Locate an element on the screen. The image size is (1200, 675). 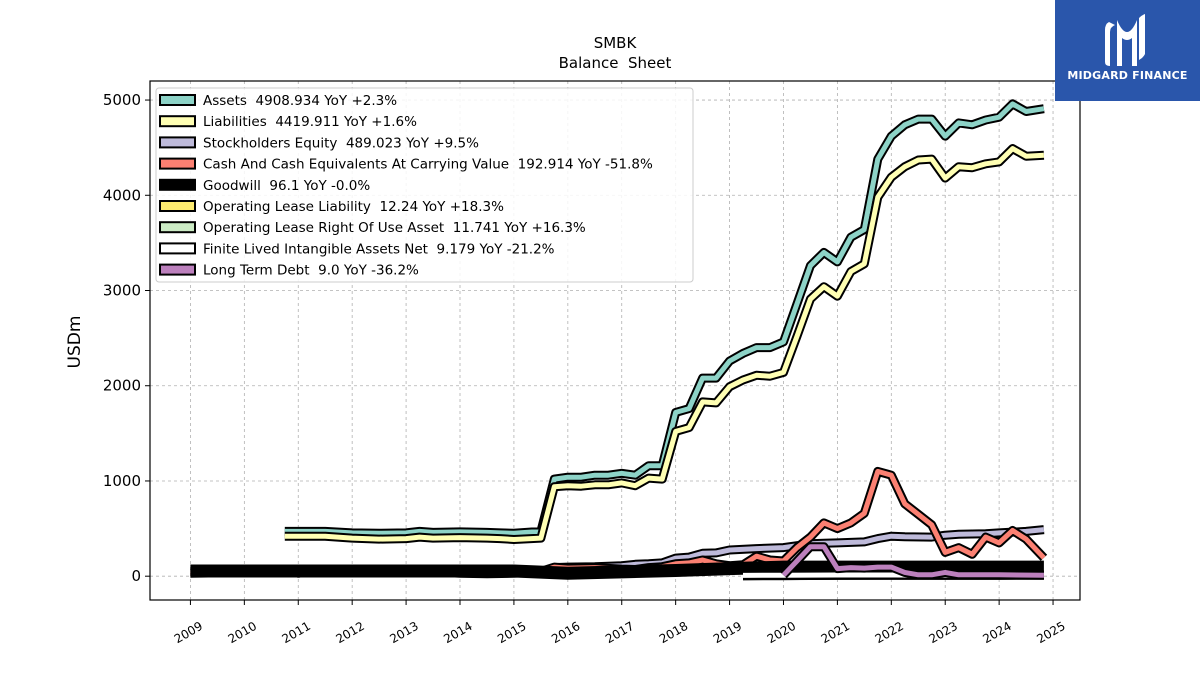
x-tick-label: 2012 is located at coordinates (349, 632).